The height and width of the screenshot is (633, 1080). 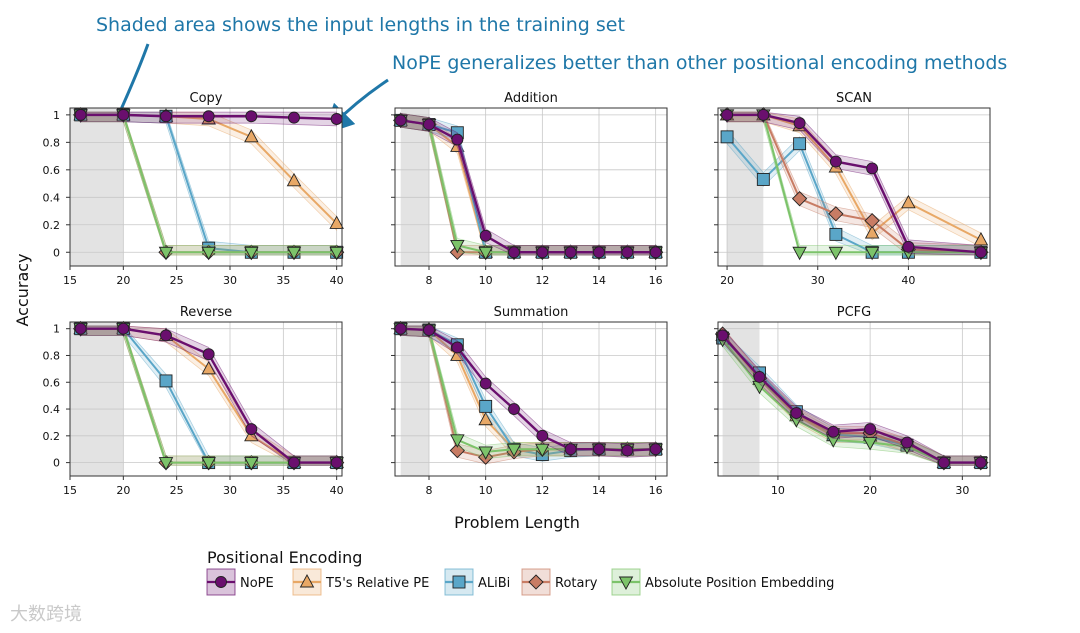 What do you see at coordinates (22, 289) in the screenshot?
I see `y-axis-label: Accuracy` at bounding box center [22, 289].